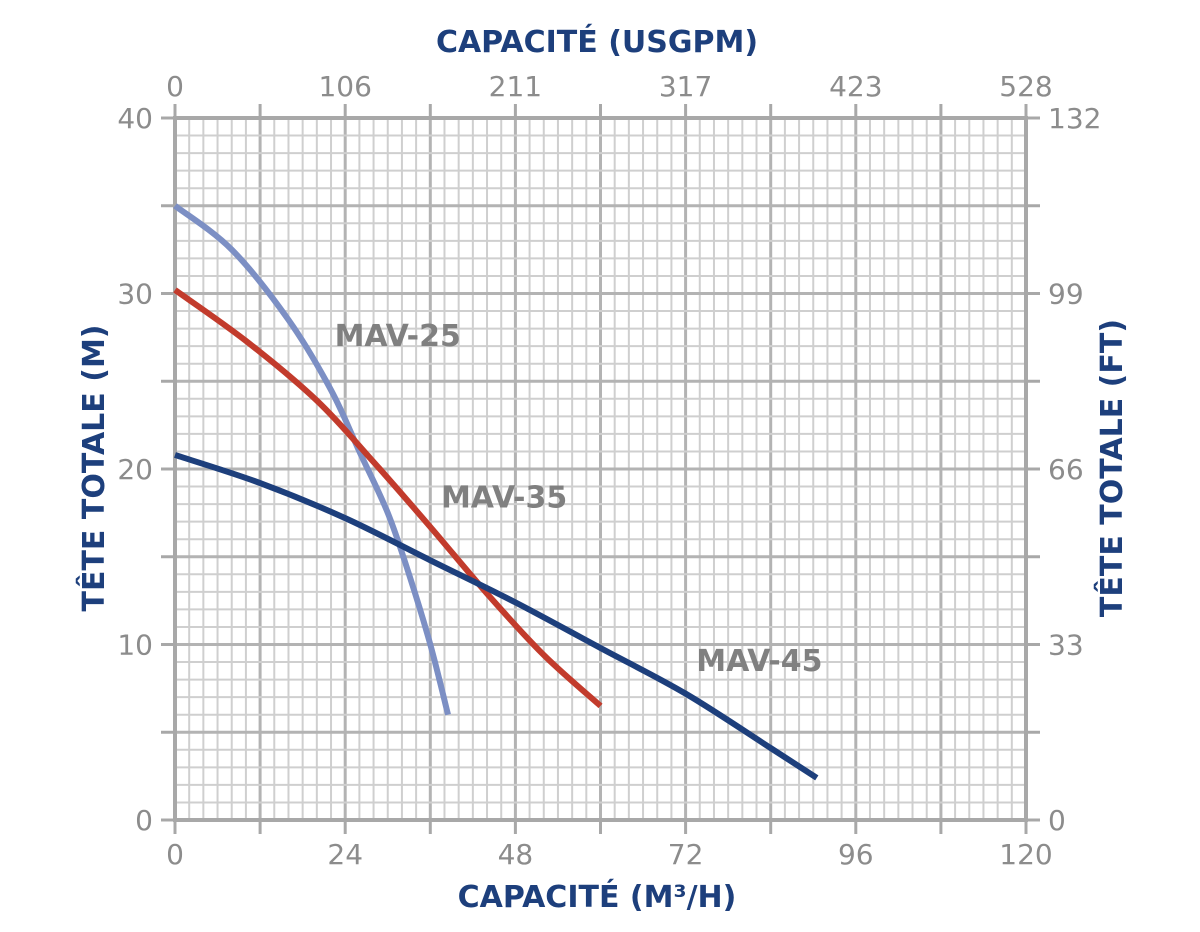 This screenshot has width=1200, height=932. Describe the element at coordinates (759, 661) in the screenshot. I see `series-label-mav-45: MAV-45` at that location.